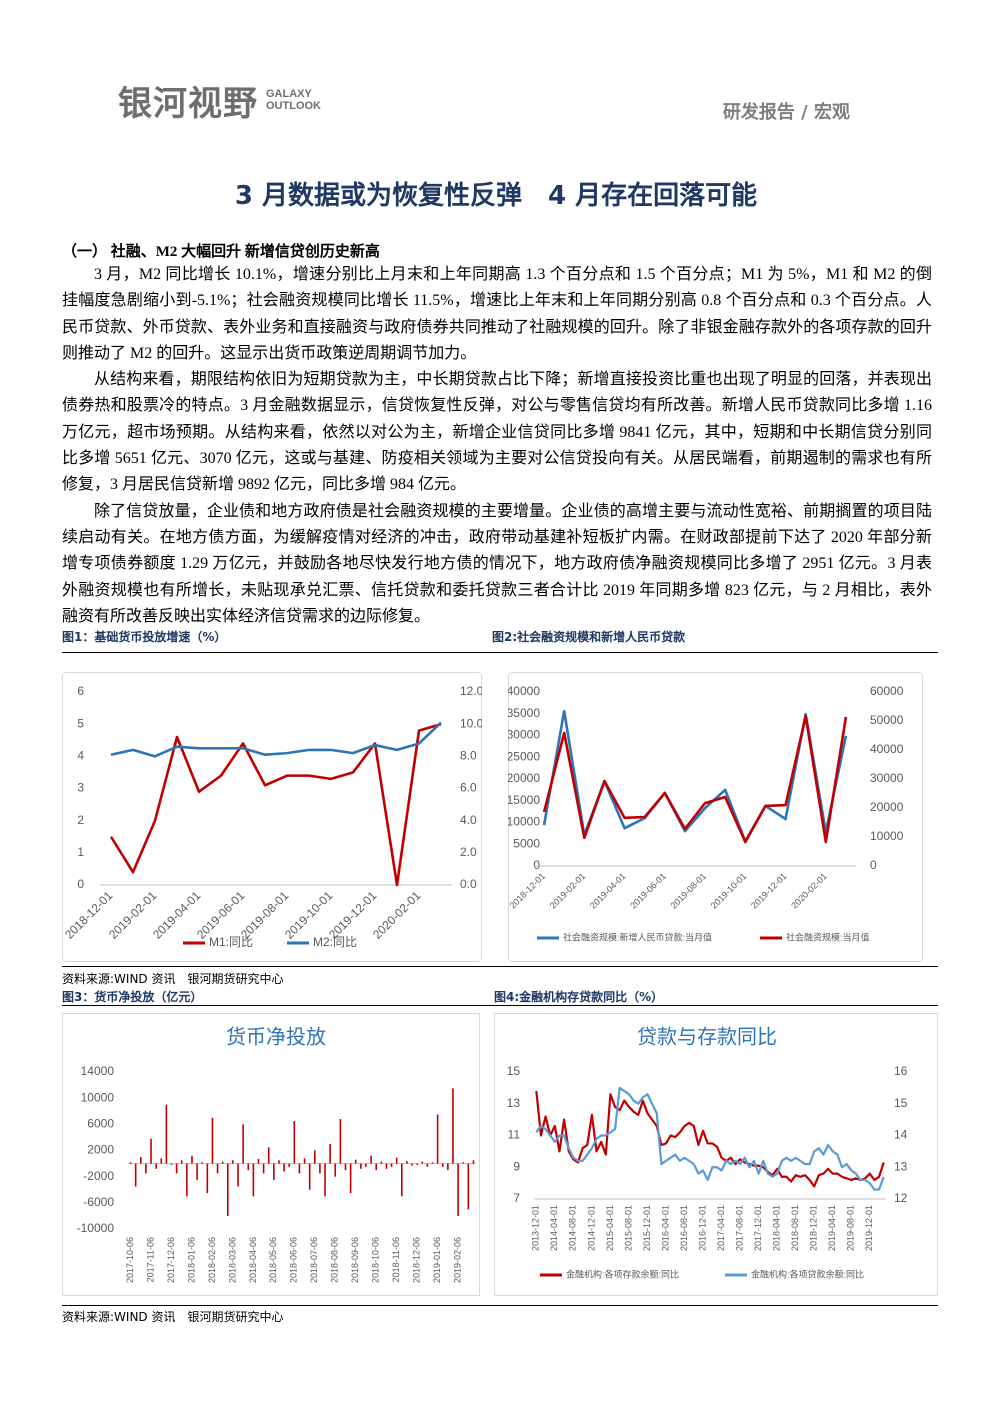 The height and width of the screenshot is (1403, 992). Describe the element at coordinates (524, 713) in the screenshot. I see `y-tick-label: 35000` at that location.